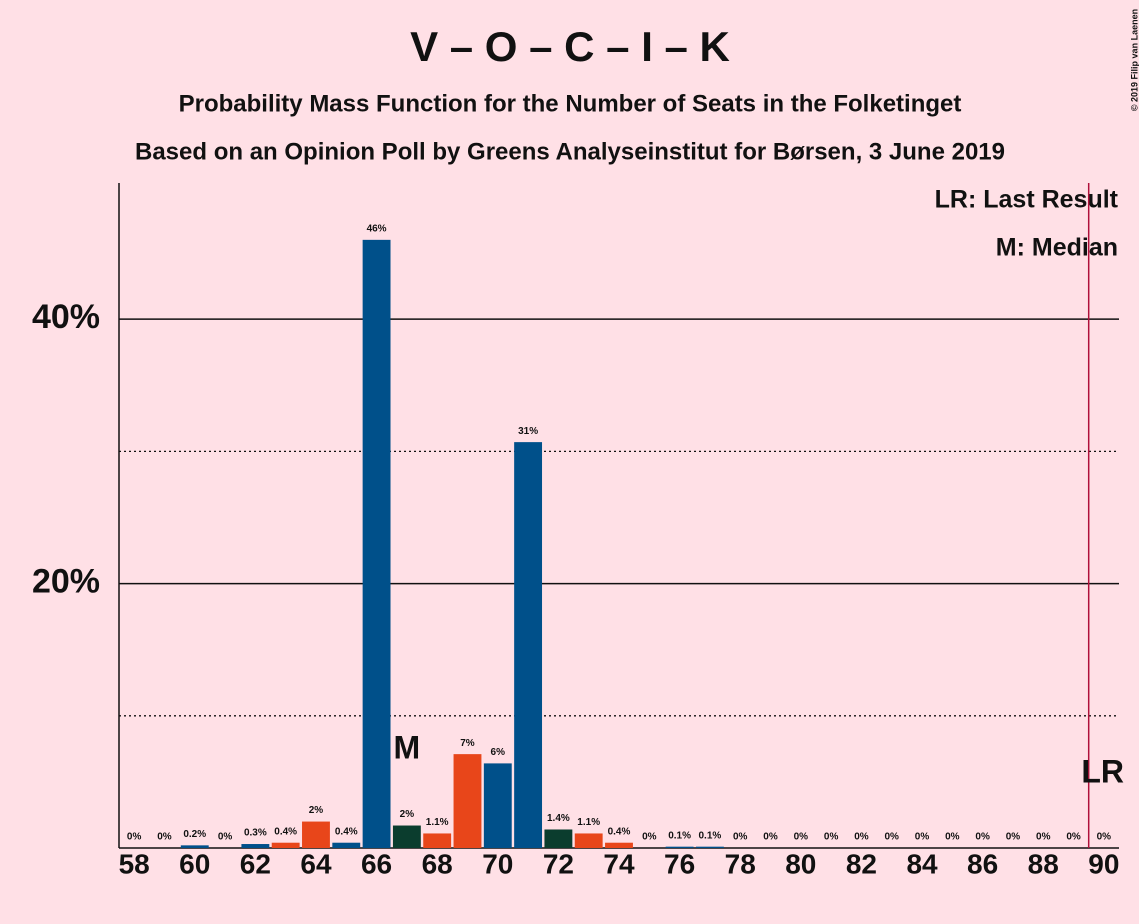 This screenshot has width=1139, height=924. I want to click on x-tick-label: 82, so click(861, 863).